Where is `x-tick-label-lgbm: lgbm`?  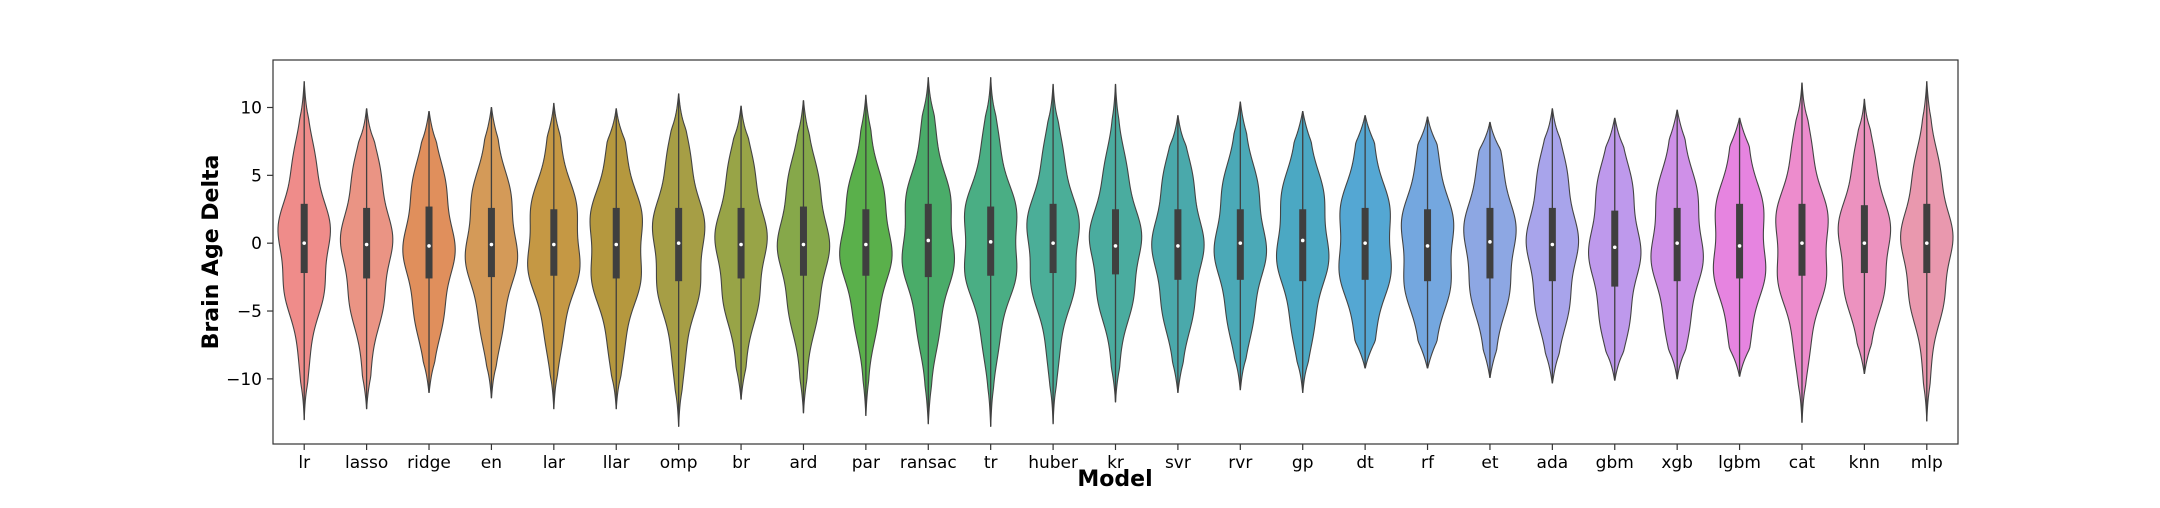
x-tick-label-lgbm: lgbm is located at coordinates (1739, 463).